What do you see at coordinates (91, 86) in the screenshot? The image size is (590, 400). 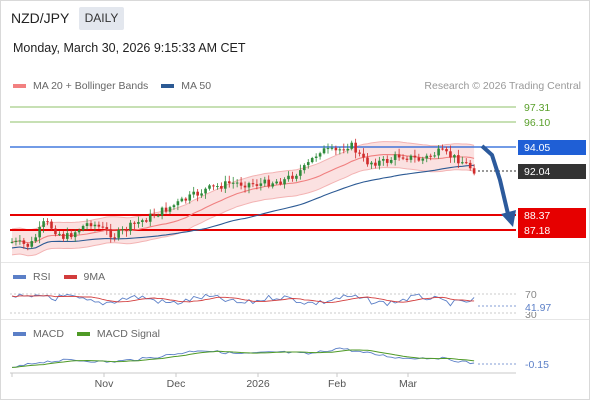 I see `ma20-label: MA 20 + Bollinger Bands` at bounding box center [91, 86].